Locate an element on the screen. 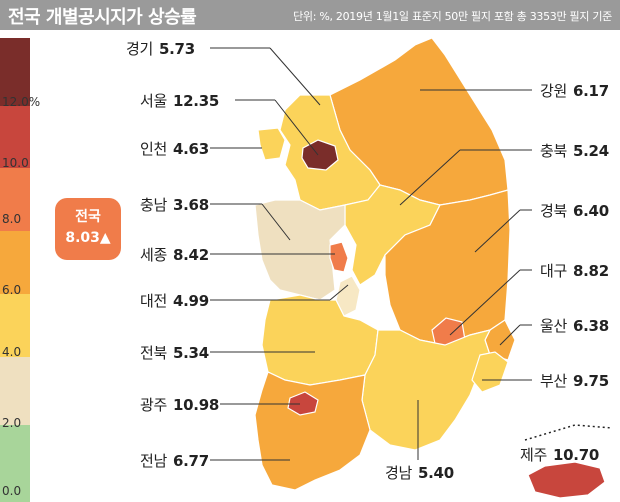 Image resolution: width=620 pixels, height=502 pixels. map-title: 전국 개별공시지가 상승률 is located at coordinates (102, 17).